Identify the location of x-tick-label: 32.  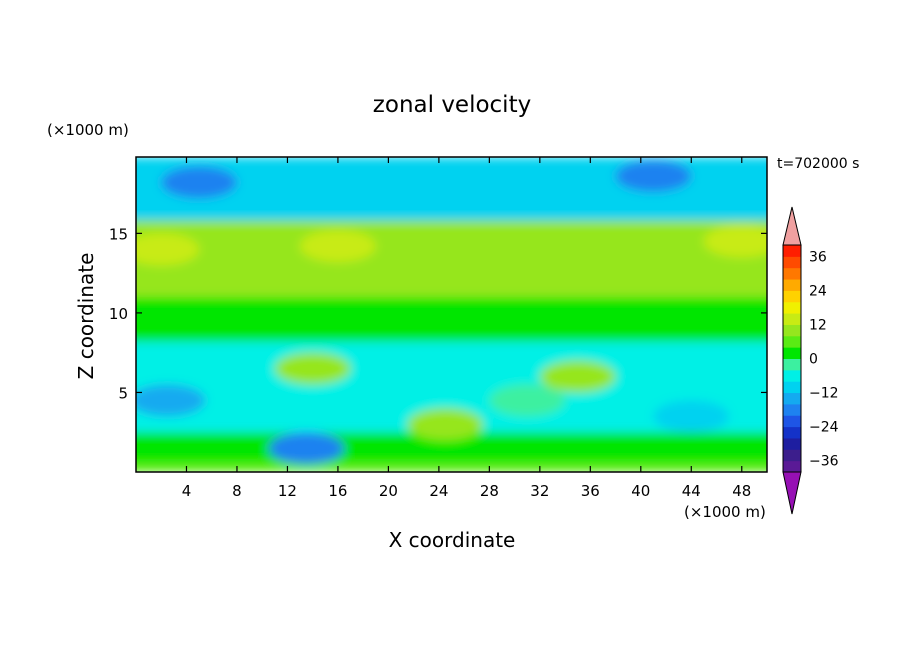
(539, 491).